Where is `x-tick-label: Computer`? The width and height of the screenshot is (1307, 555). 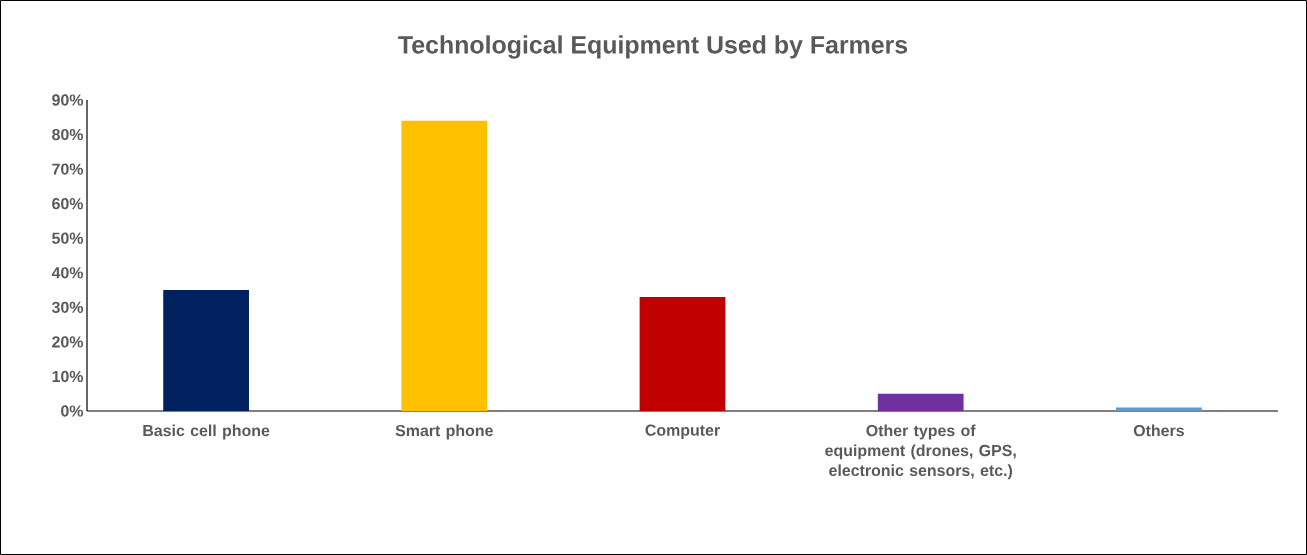 x-tick-label: Computer is located at coordinates (682, 431).